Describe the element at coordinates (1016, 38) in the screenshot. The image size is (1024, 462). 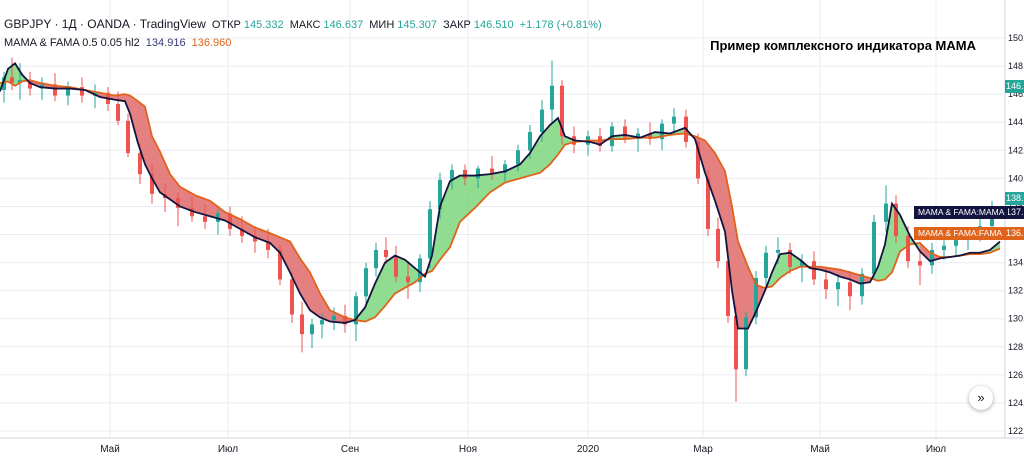
I see `price-tick-label: 150.0` at that location.